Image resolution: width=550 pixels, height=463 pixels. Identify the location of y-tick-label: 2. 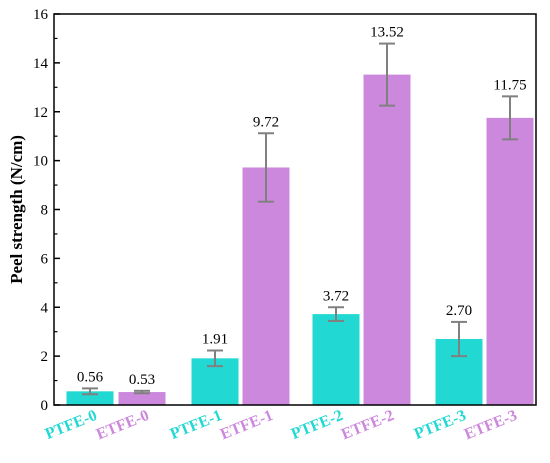
(45, 357).